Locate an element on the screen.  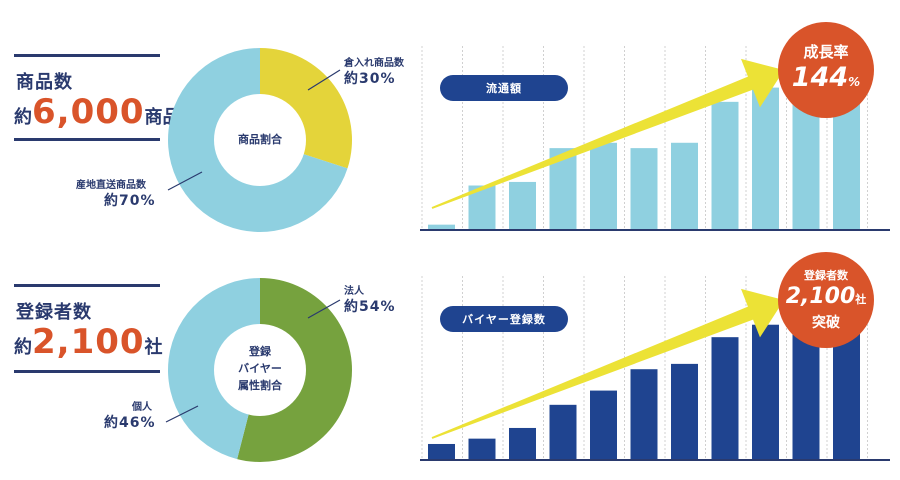
buyers-donut-center-label: 登録 バイヤー 属性割合 is located at coordinates (260, 368).